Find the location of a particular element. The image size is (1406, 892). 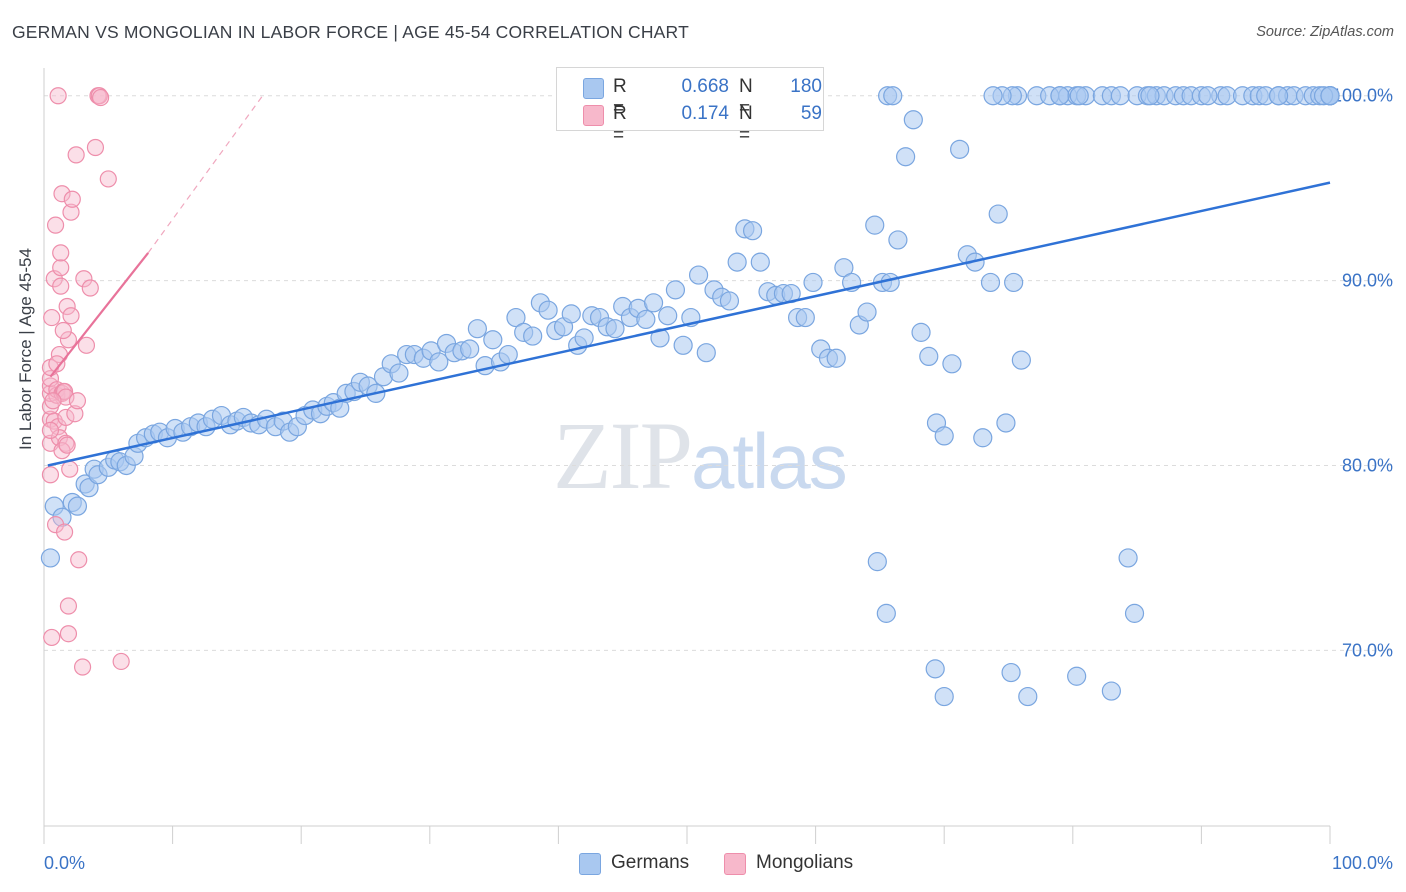

bottom-legend-swatch-mongolians is located at coordinates (735, 864).